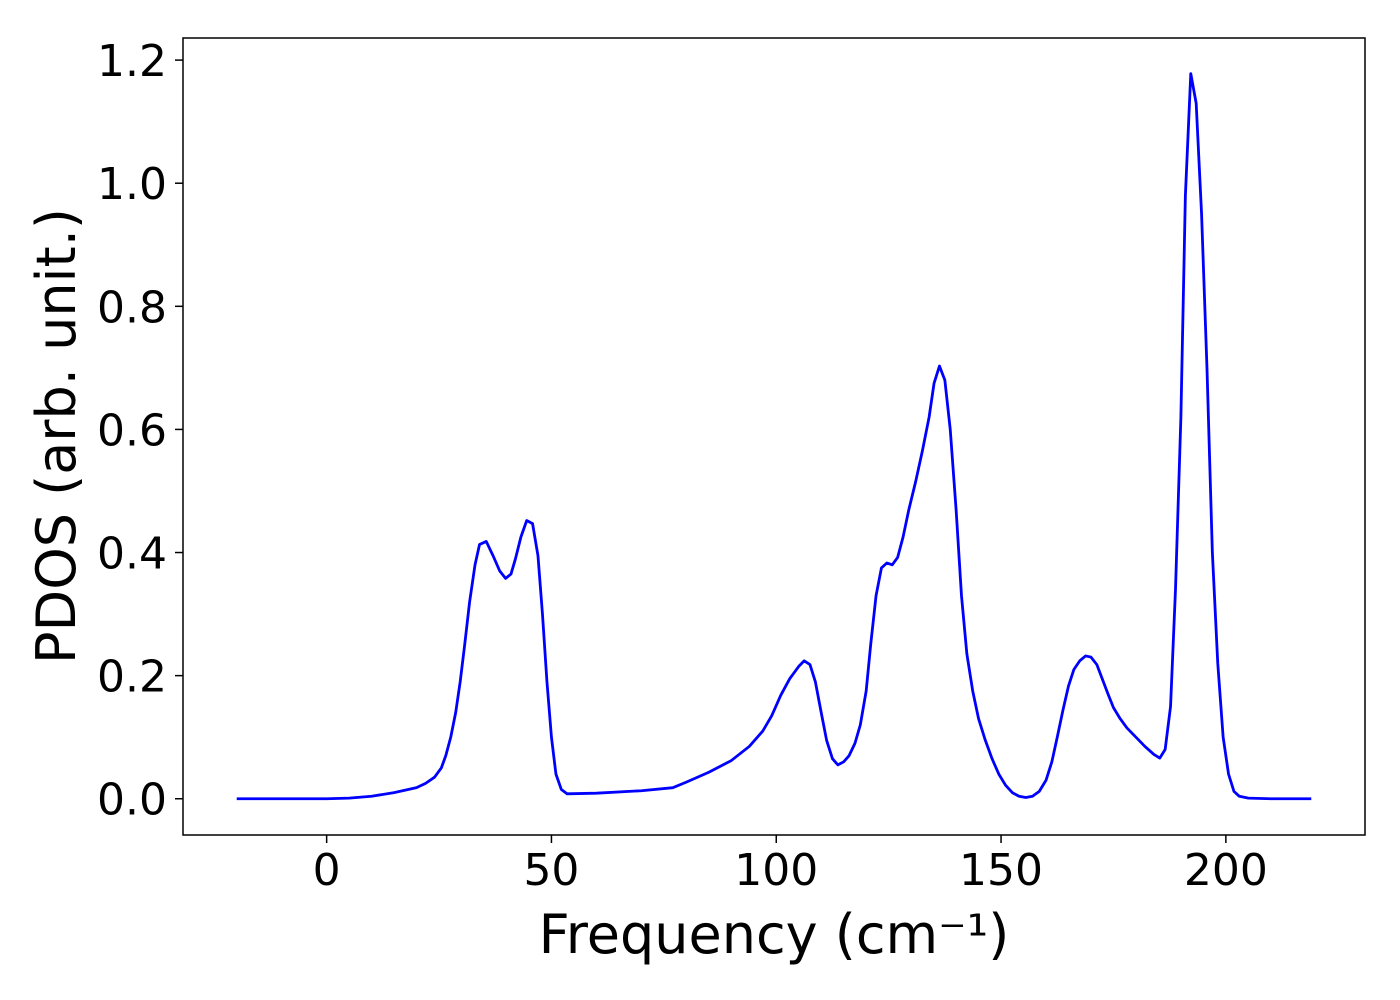 The image size is (1400, 1000). What do you see at coordinates (132, 800) in the screenshot?
I see `y-tick-label: 0.0` at bounding box center [132, 800].